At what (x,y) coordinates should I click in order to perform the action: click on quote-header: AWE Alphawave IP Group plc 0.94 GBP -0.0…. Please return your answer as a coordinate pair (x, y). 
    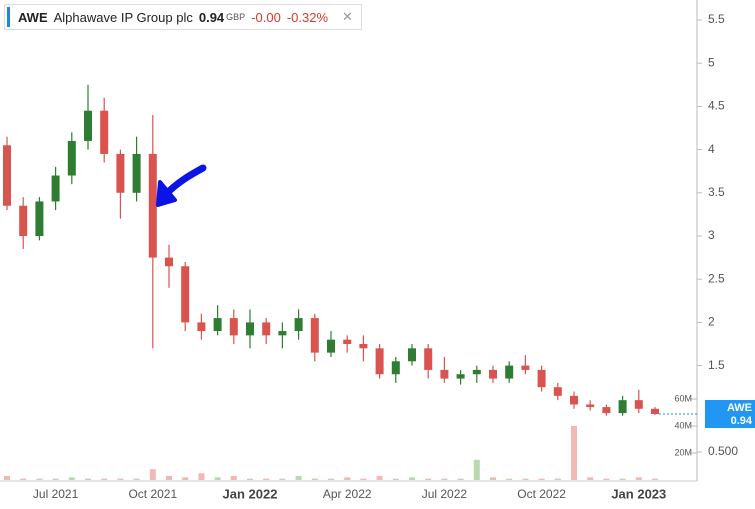
    Looking at the image, I should click on (183, 17).